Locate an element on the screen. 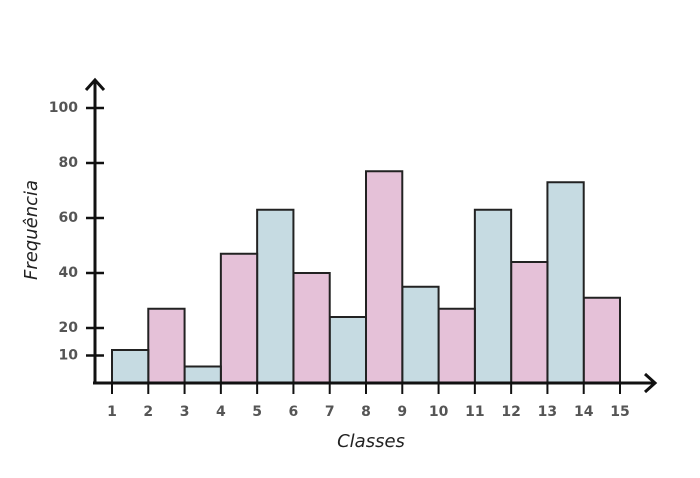 The height and width of the screenshot is (478, 700). x-tick-label: 12 is located at coordinates (510, 412).